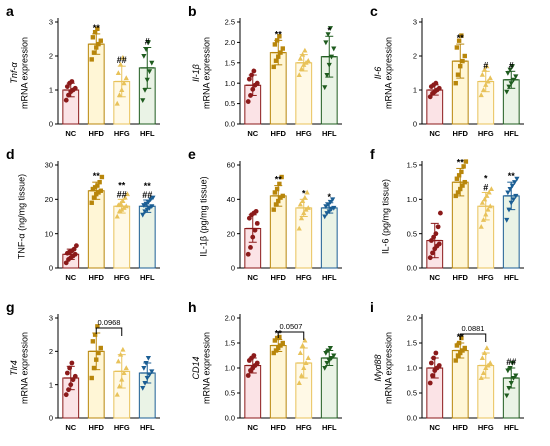 This screenshot has width=550, height=446. What do you see at coordinates (96, 84) in the screenshot?
I see `bar-hfd` at bounding box center [96, 84].